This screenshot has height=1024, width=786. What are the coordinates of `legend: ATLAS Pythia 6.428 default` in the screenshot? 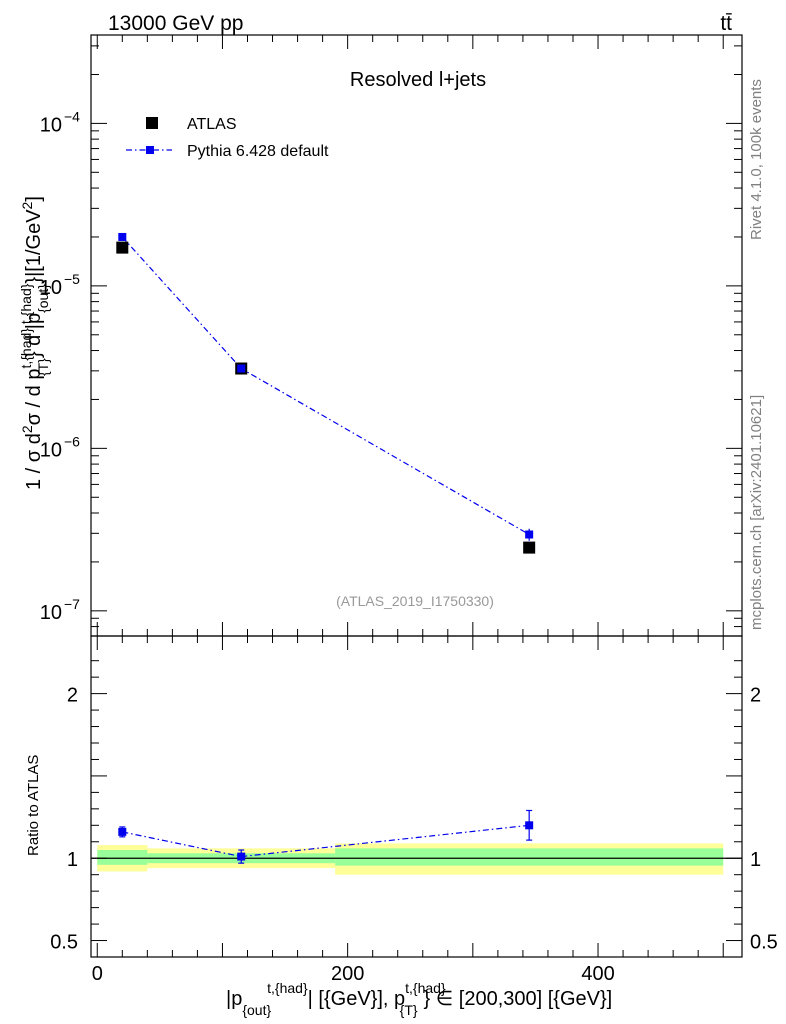 It's located at (227, 138).